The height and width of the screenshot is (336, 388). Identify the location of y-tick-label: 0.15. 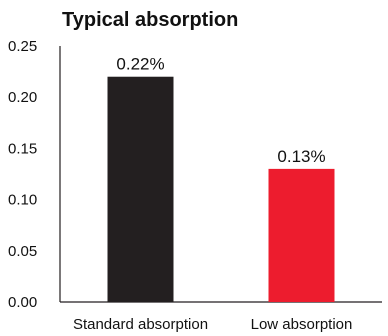
(22, 148).